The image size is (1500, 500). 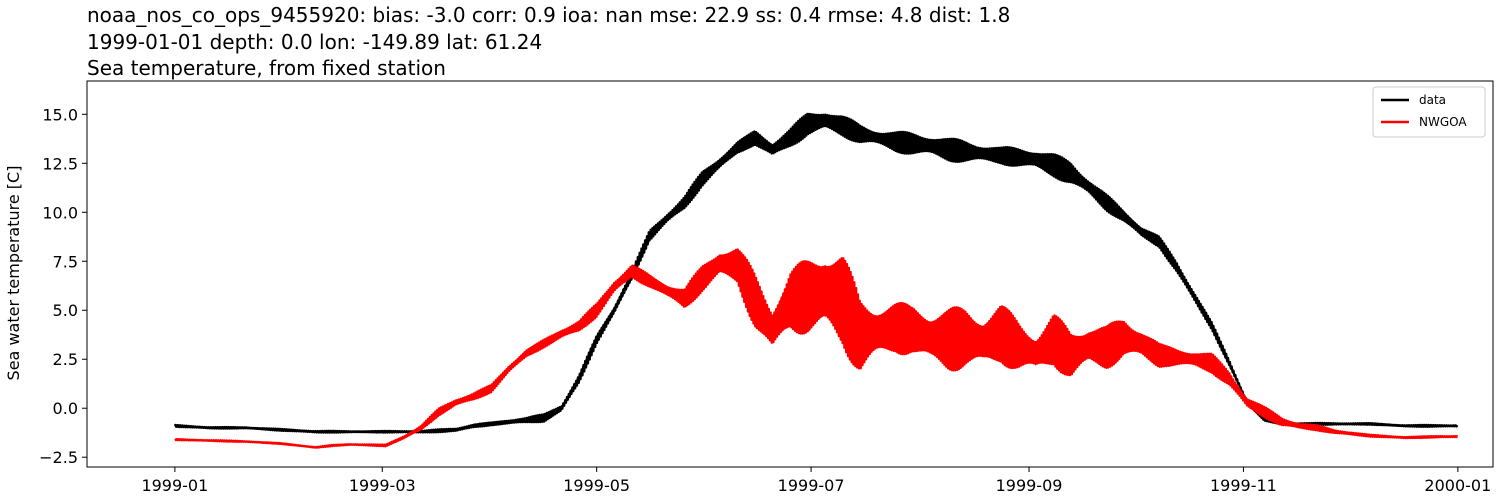 What do you see at coordinates (60, 163) in the screenshot?
I see `y-tick-label: 12.5` at bounding box center [60, 163].